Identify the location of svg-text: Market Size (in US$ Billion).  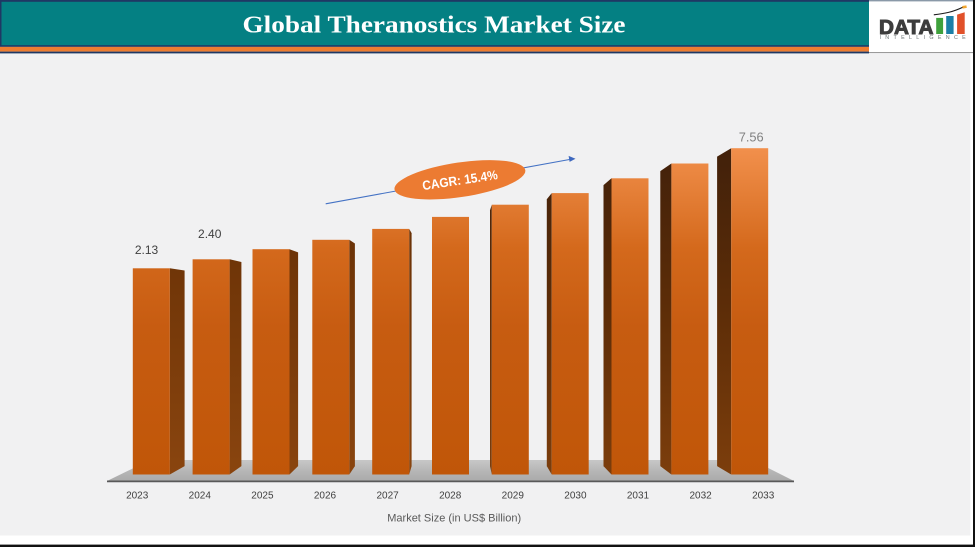
(454, 519).